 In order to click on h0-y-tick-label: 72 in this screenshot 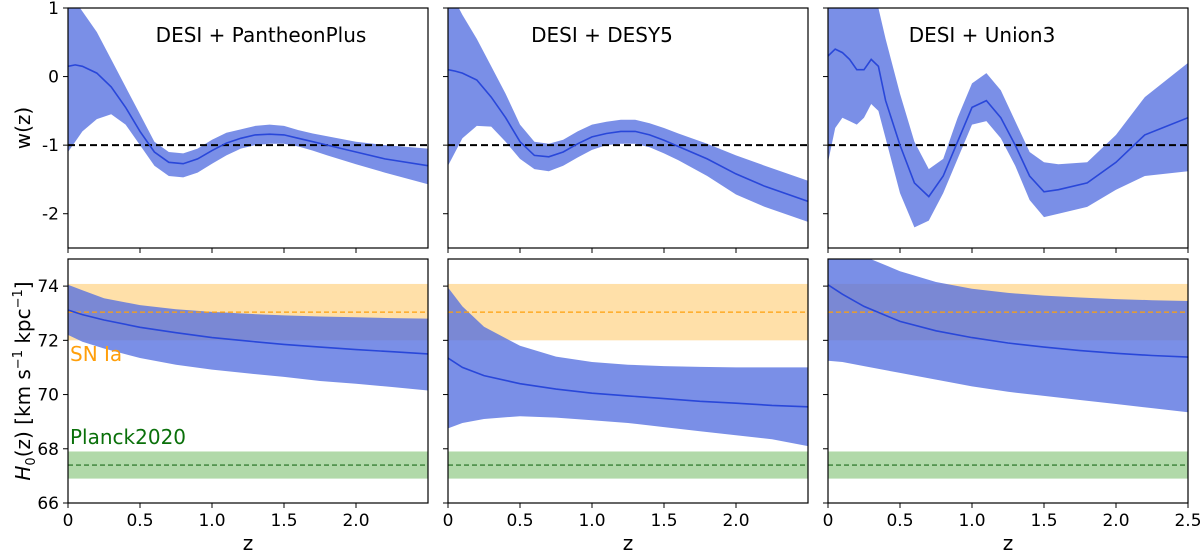, I will do `click(48, 341)`.